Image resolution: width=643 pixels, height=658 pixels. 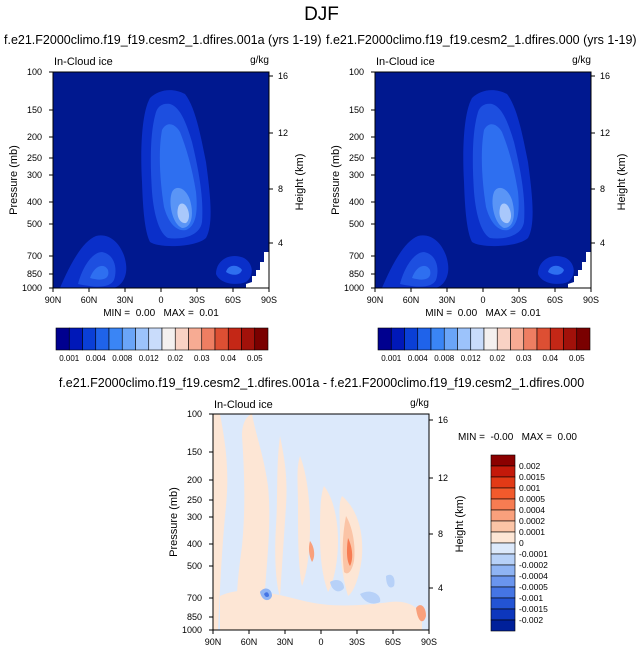 I want to click on colorbar-label: -0.002, so click(x=531, y=620).